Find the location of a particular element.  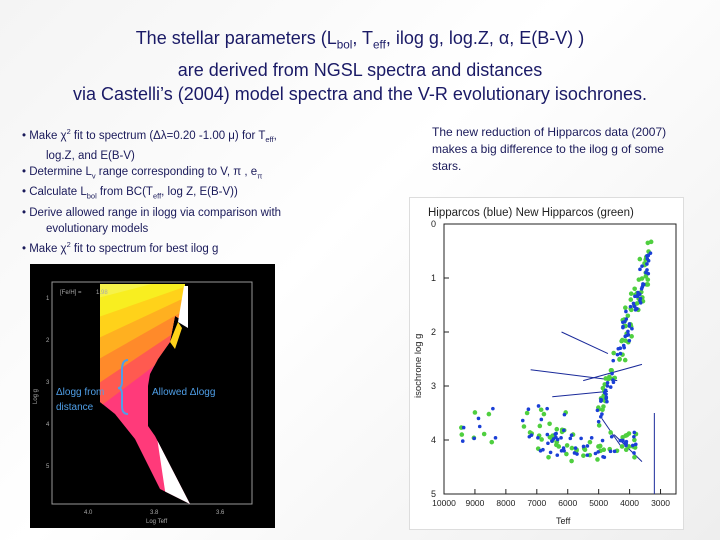

x-tick-label: 9000 is located at coordinates (474, 503).